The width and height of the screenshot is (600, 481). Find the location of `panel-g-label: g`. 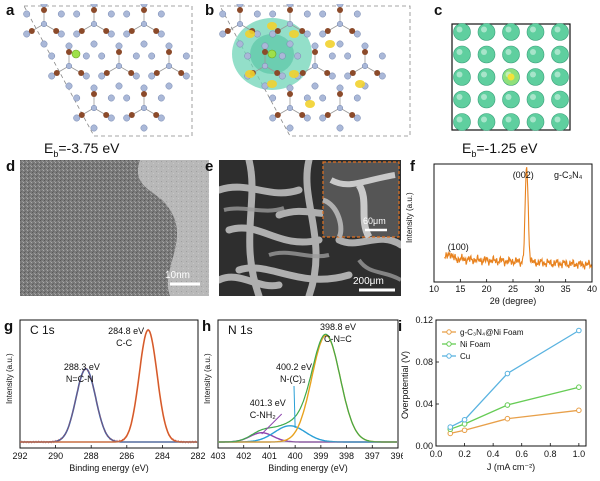

panel-g-label: g is located at coordinates (9, 326).